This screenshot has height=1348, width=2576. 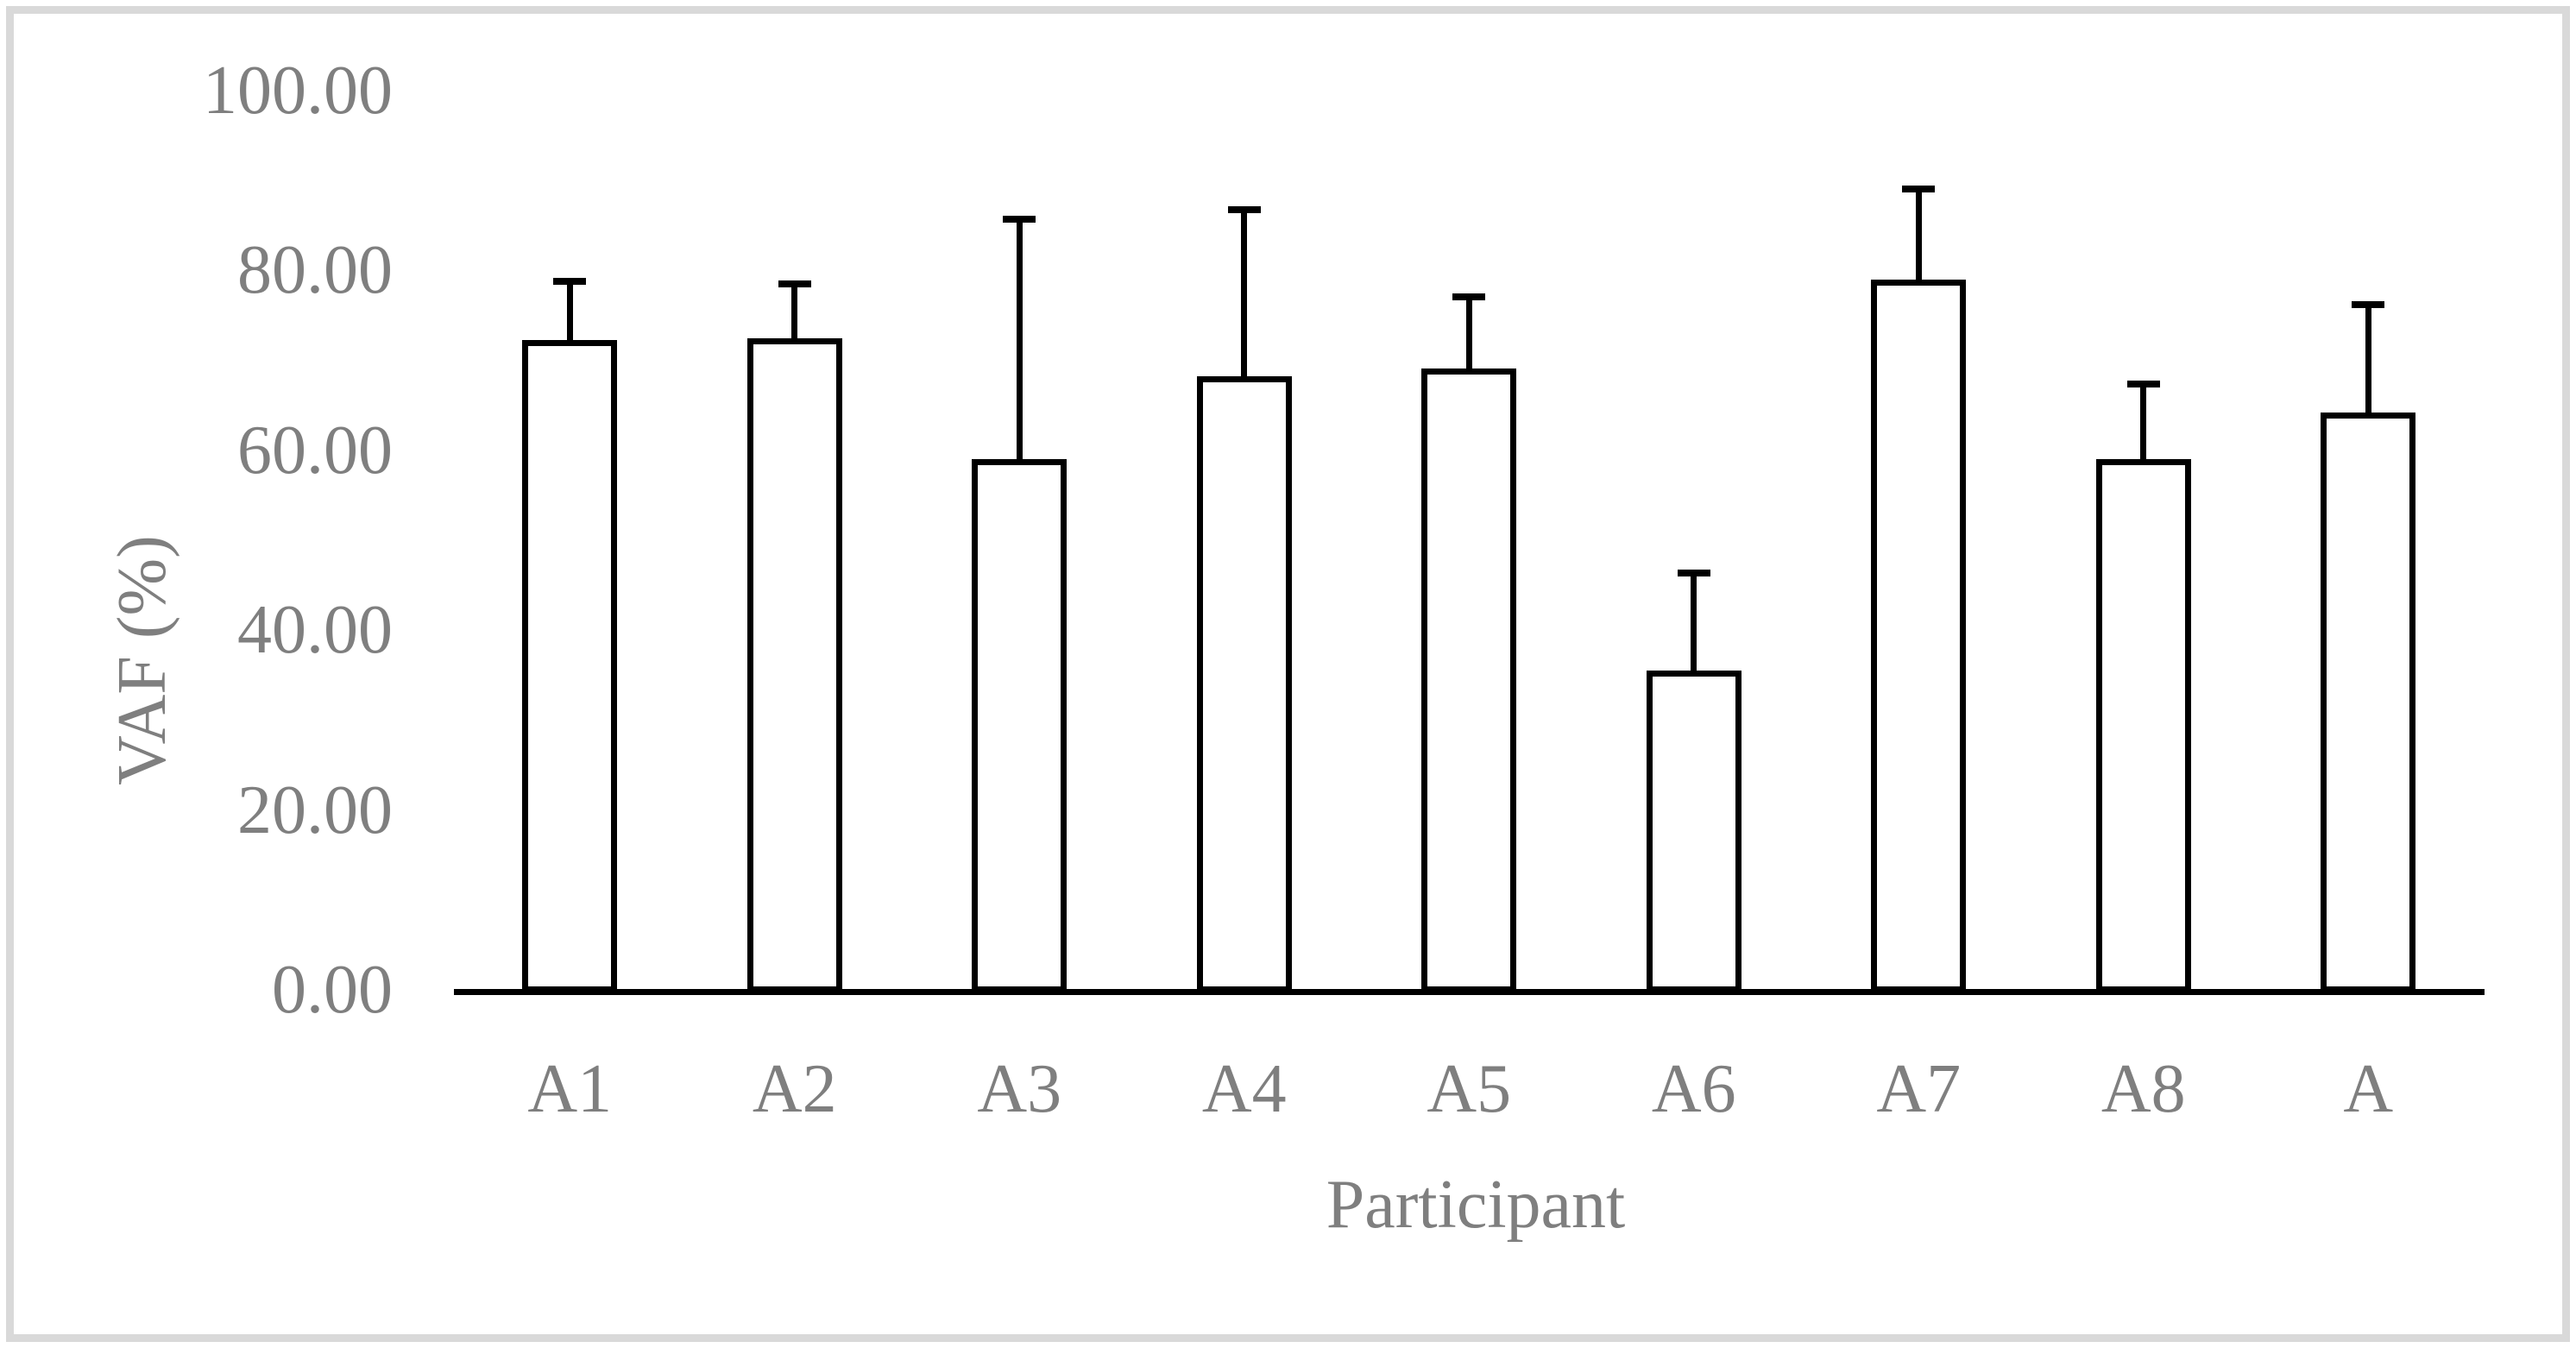 What do you see at coordinates (570, 281) in the screenshot?
I see `error-bar-cap-A1` at bounding box center [570, 281].